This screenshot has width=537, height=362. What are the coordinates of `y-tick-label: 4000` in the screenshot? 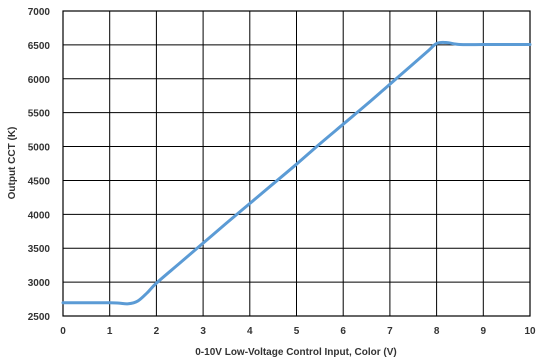 It's located at (39, 215).